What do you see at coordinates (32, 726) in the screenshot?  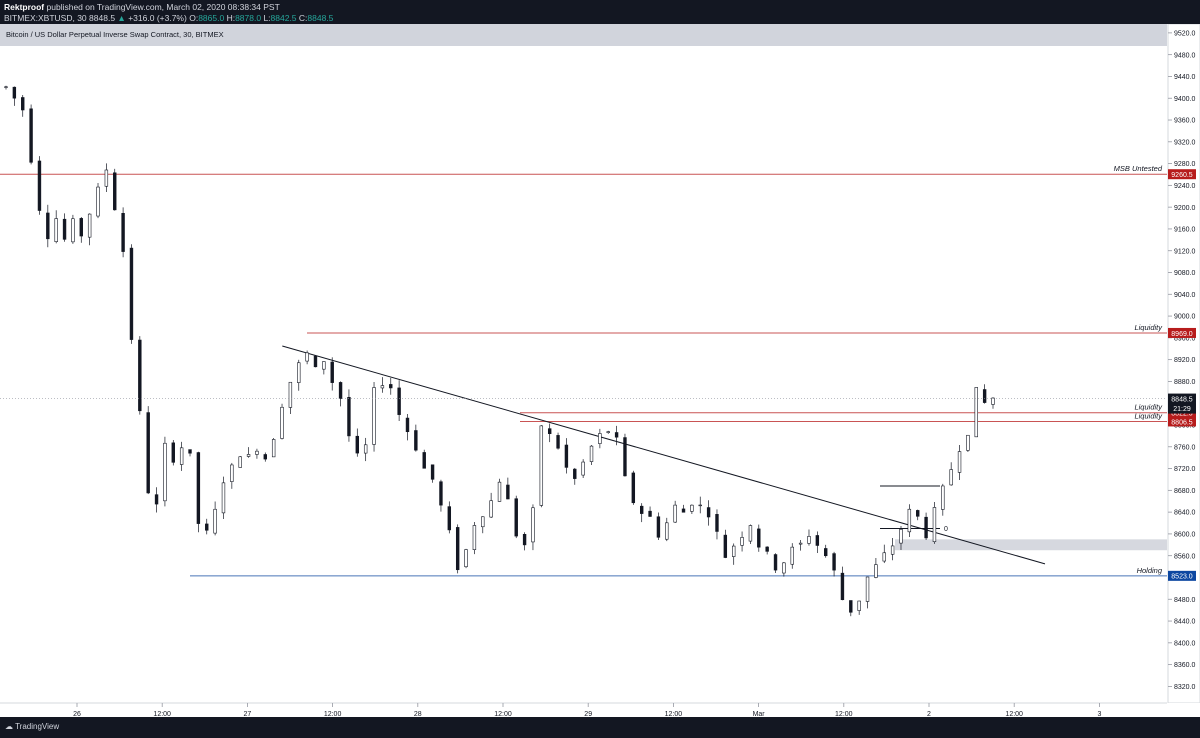 I see `footer-brand: ☁ TradingView` at bounding box center [32, 726].